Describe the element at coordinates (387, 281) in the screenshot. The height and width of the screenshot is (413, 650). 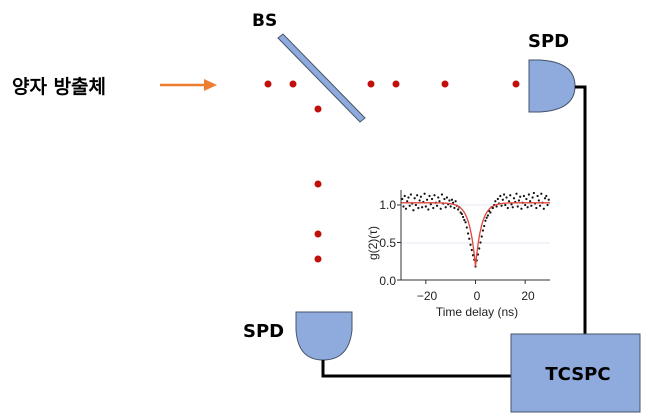
I see `ytick-label: 0.0` at that location.